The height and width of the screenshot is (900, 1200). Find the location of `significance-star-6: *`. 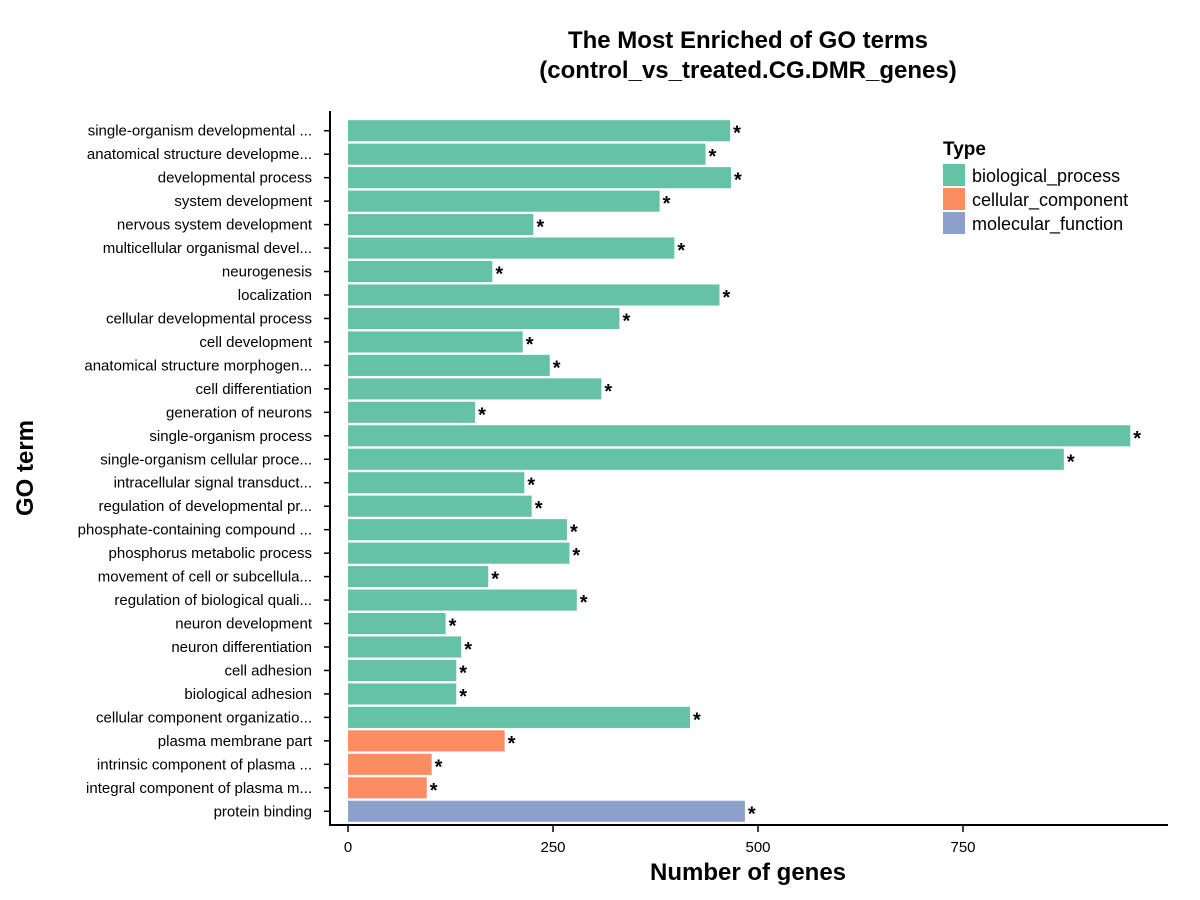

significance-star-6: * is located at coordinates (499, 275).